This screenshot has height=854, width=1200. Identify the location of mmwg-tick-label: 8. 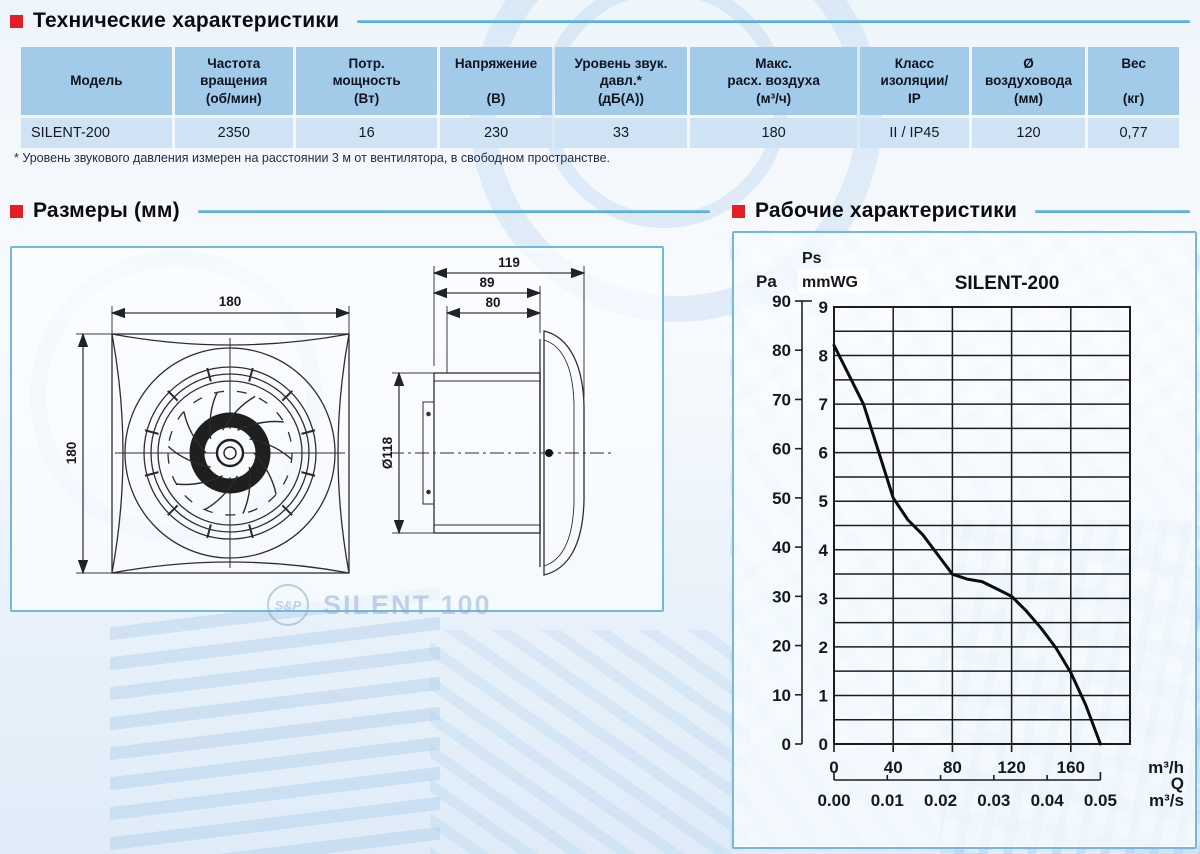
(823, 356).